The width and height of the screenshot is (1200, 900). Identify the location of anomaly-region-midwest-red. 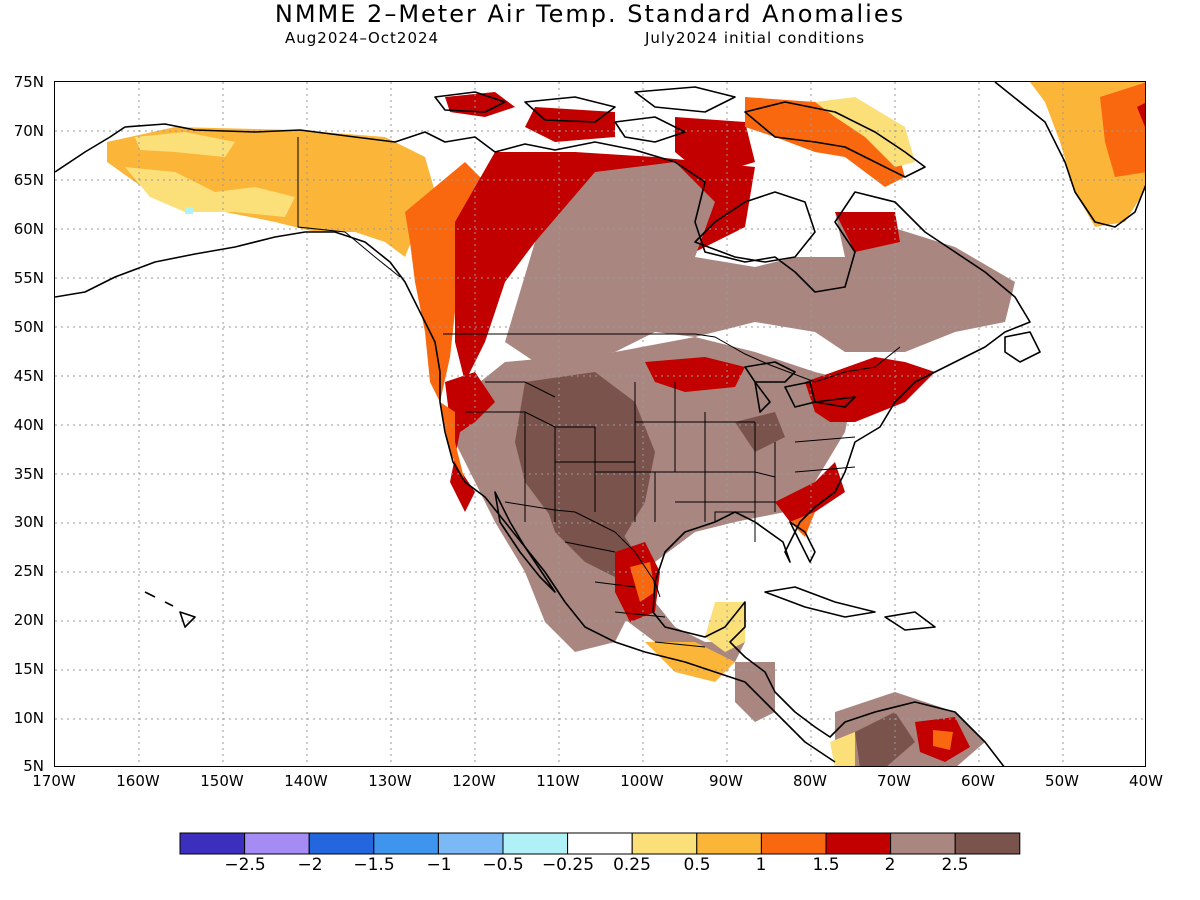
(695, 374).